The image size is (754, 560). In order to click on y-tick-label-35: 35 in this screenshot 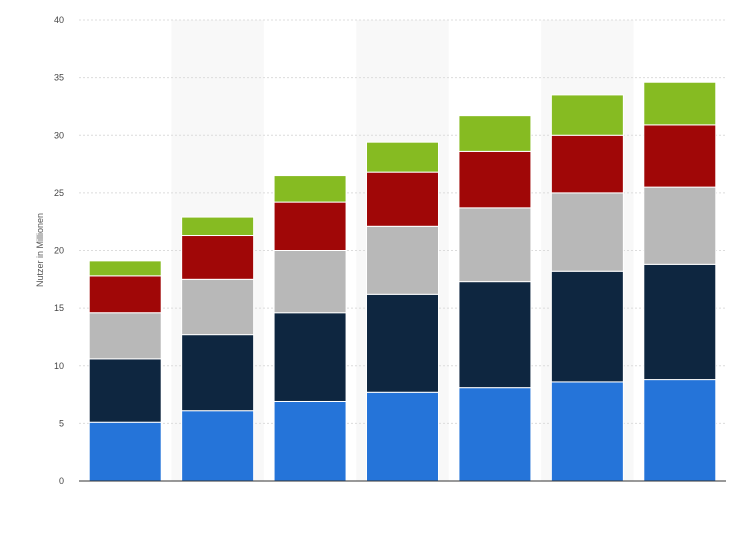, I will do `click(59, 78)`.